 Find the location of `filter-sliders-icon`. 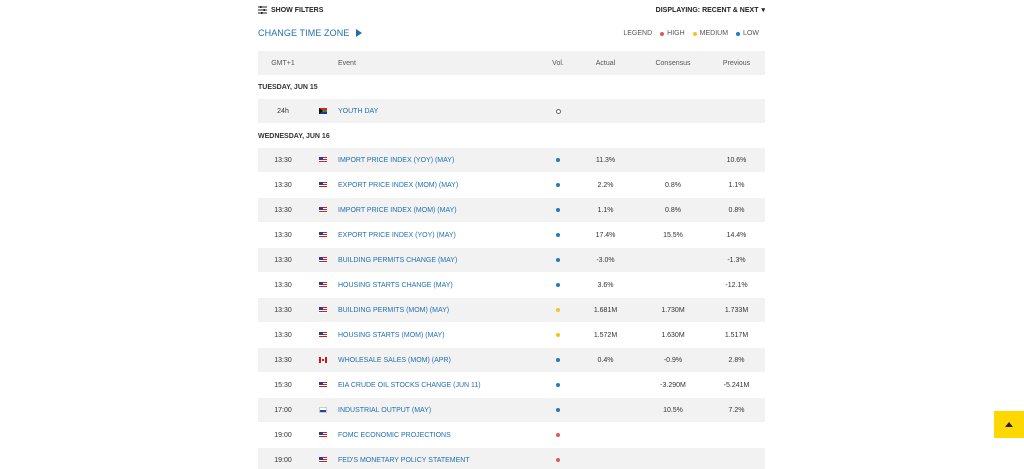

filter-sliders-icon is located at coordinates (262, 10).